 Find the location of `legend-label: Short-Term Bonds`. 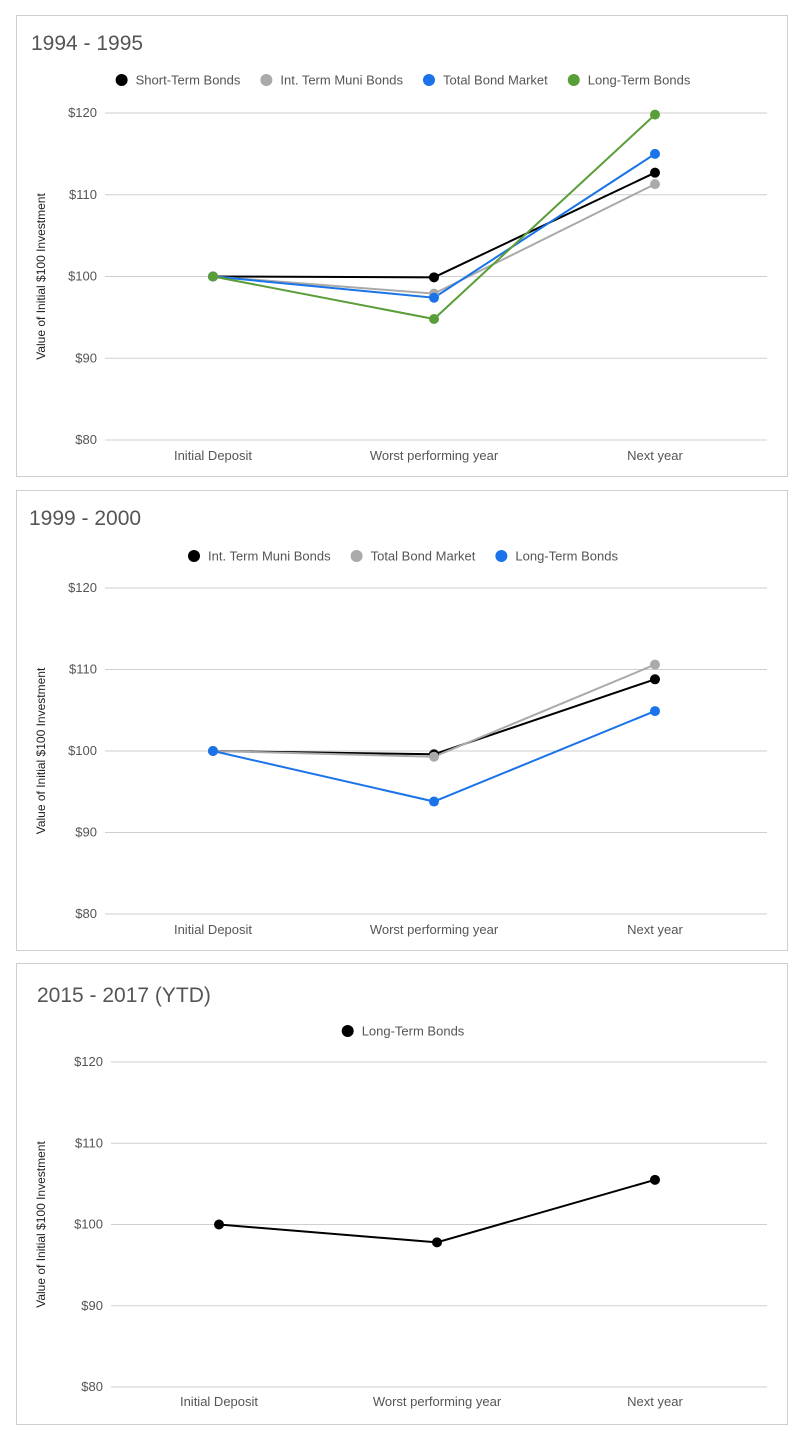

legend-label: Short-Term Bonds is located at coordinates (188, 80).